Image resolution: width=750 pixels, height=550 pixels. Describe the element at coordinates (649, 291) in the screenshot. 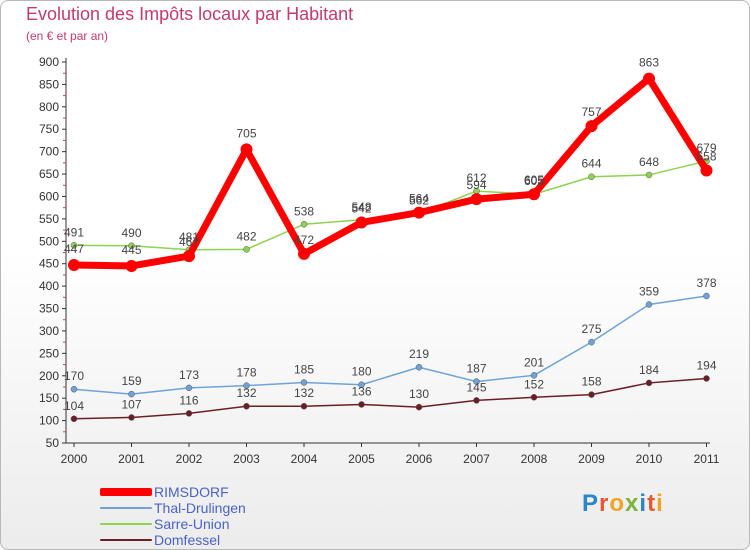

I see `data-label: 359` at that location.